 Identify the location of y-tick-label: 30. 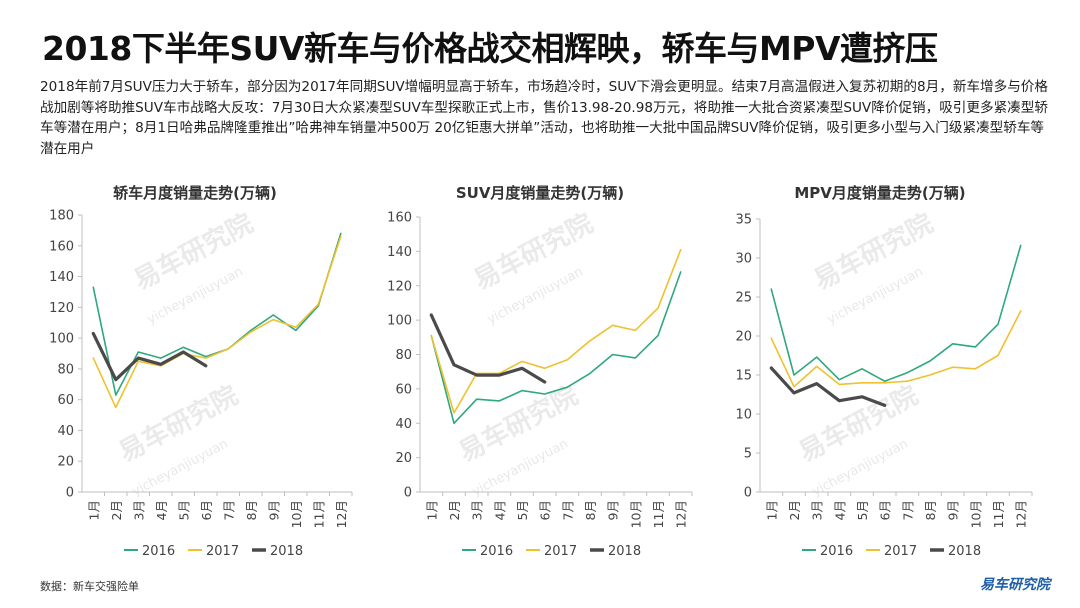
(743, 259).